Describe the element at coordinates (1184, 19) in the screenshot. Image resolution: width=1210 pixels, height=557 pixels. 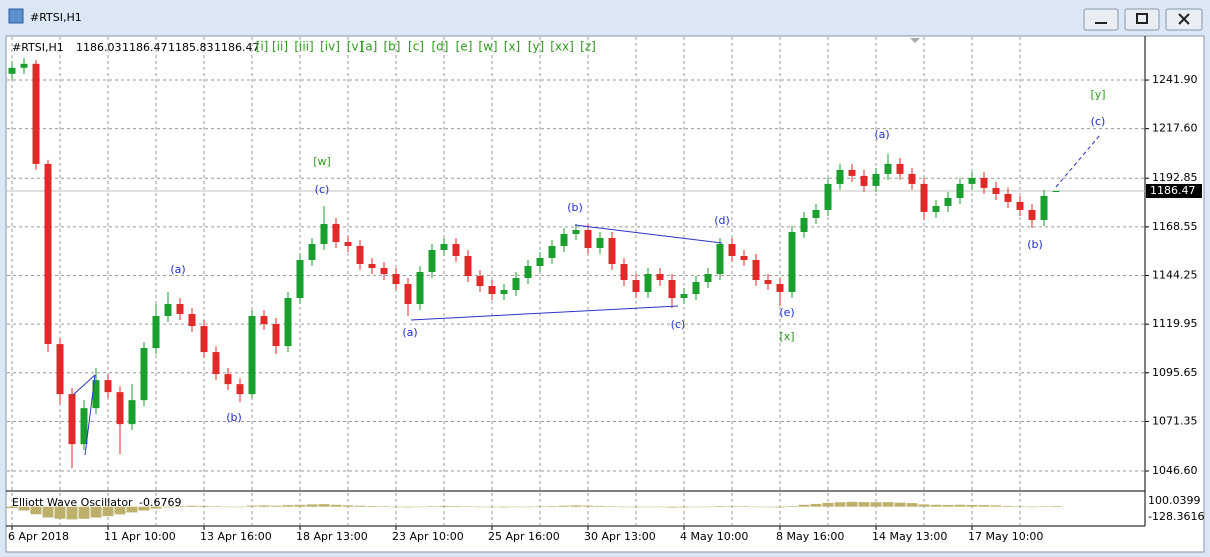
I see `close-icon` at that location.